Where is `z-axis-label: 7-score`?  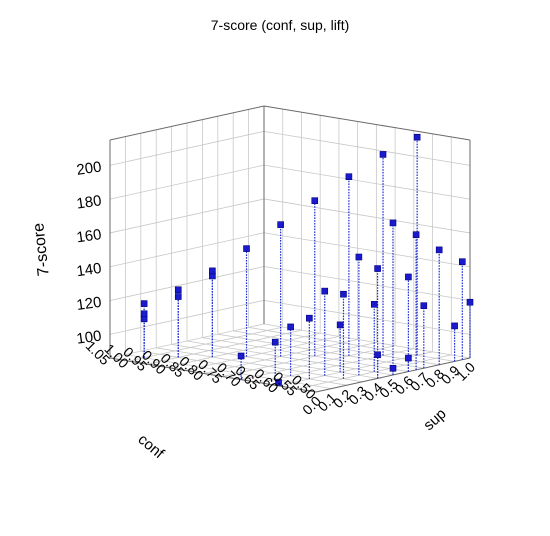
z-axis-label: 7-score is located at coordinates (41, 249).